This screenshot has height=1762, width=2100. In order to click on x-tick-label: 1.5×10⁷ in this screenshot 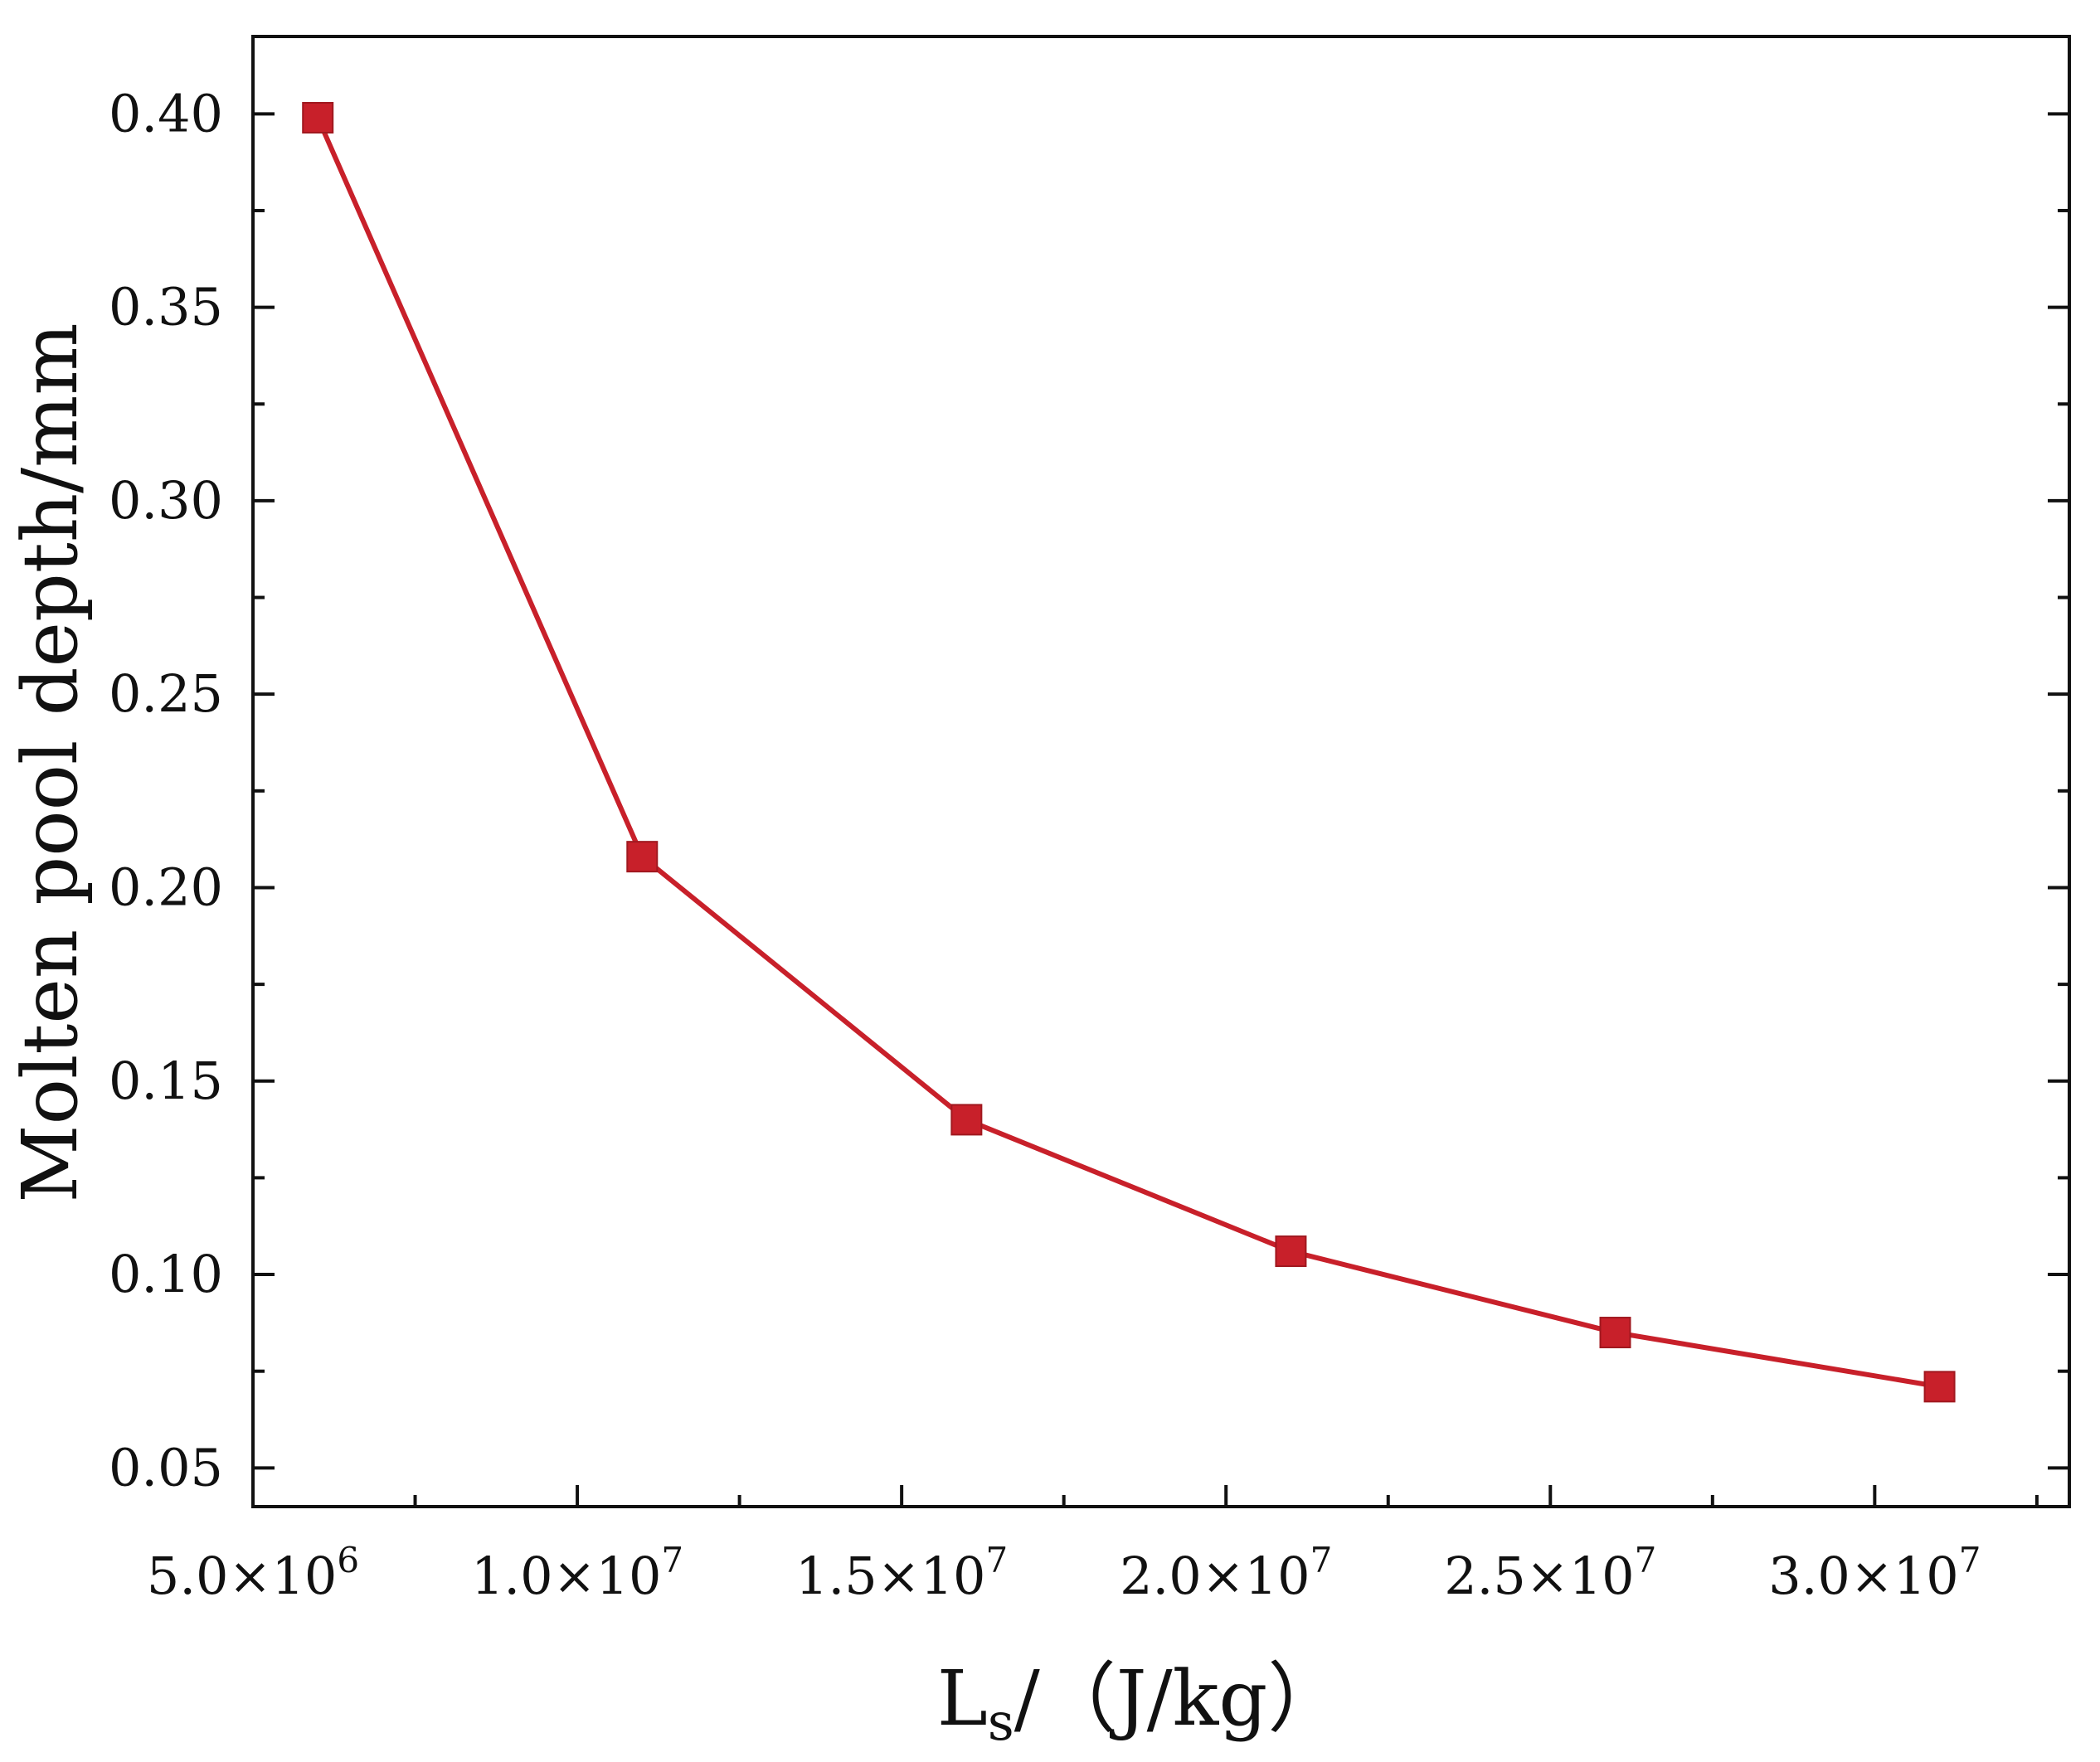, I will do `click(901, 1573)`.